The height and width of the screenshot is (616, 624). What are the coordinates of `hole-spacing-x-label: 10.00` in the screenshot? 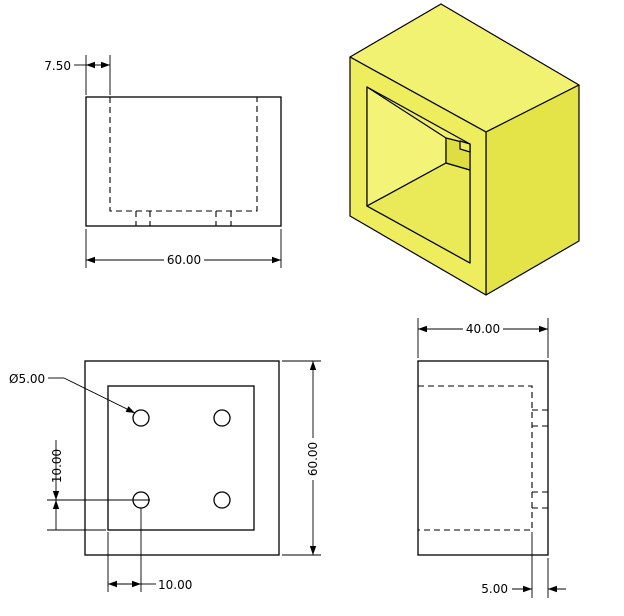 It's located at (175, 585).